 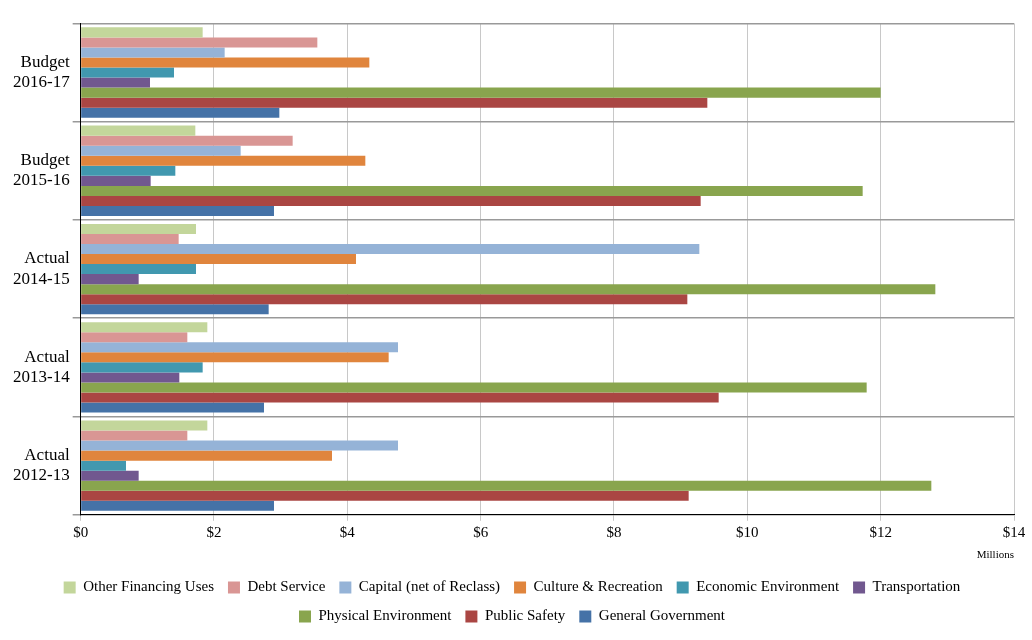 What do you see at coordinates (214, 531) in the screenshot?
I see `x-tick-label: $2` at bounding box center [214, 531].